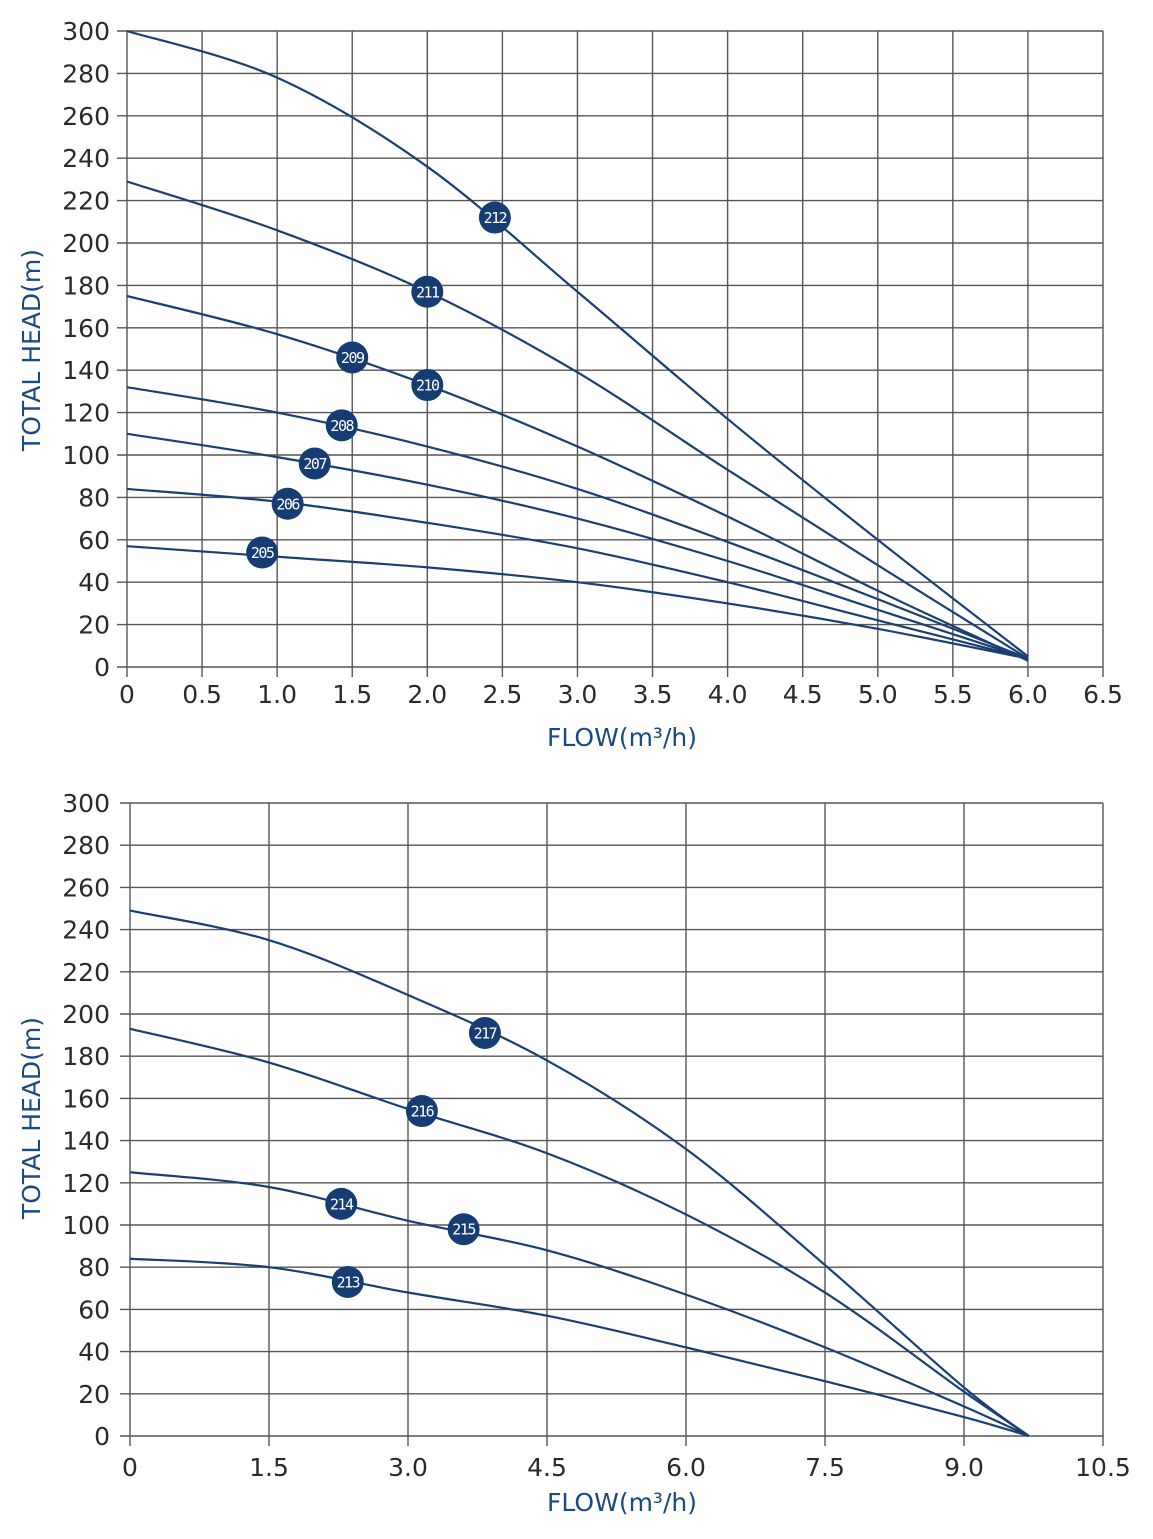 The height and width of the screenshot is (1539, 1153). What do you see at coordinates (86, 930) in the screenshot?
I see `chart-bottom-y-tick-label: 240` at bounding box center [86, 930].